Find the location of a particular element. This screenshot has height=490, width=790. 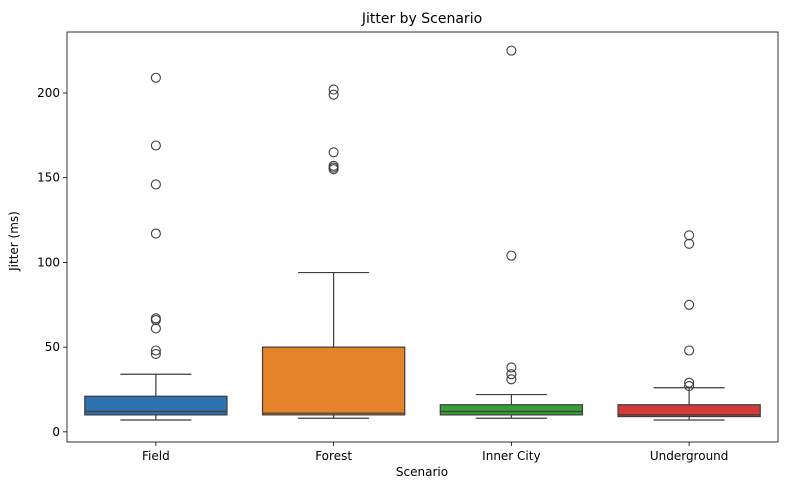

y-tick-label: 50 is located at coordinates (52, 347).